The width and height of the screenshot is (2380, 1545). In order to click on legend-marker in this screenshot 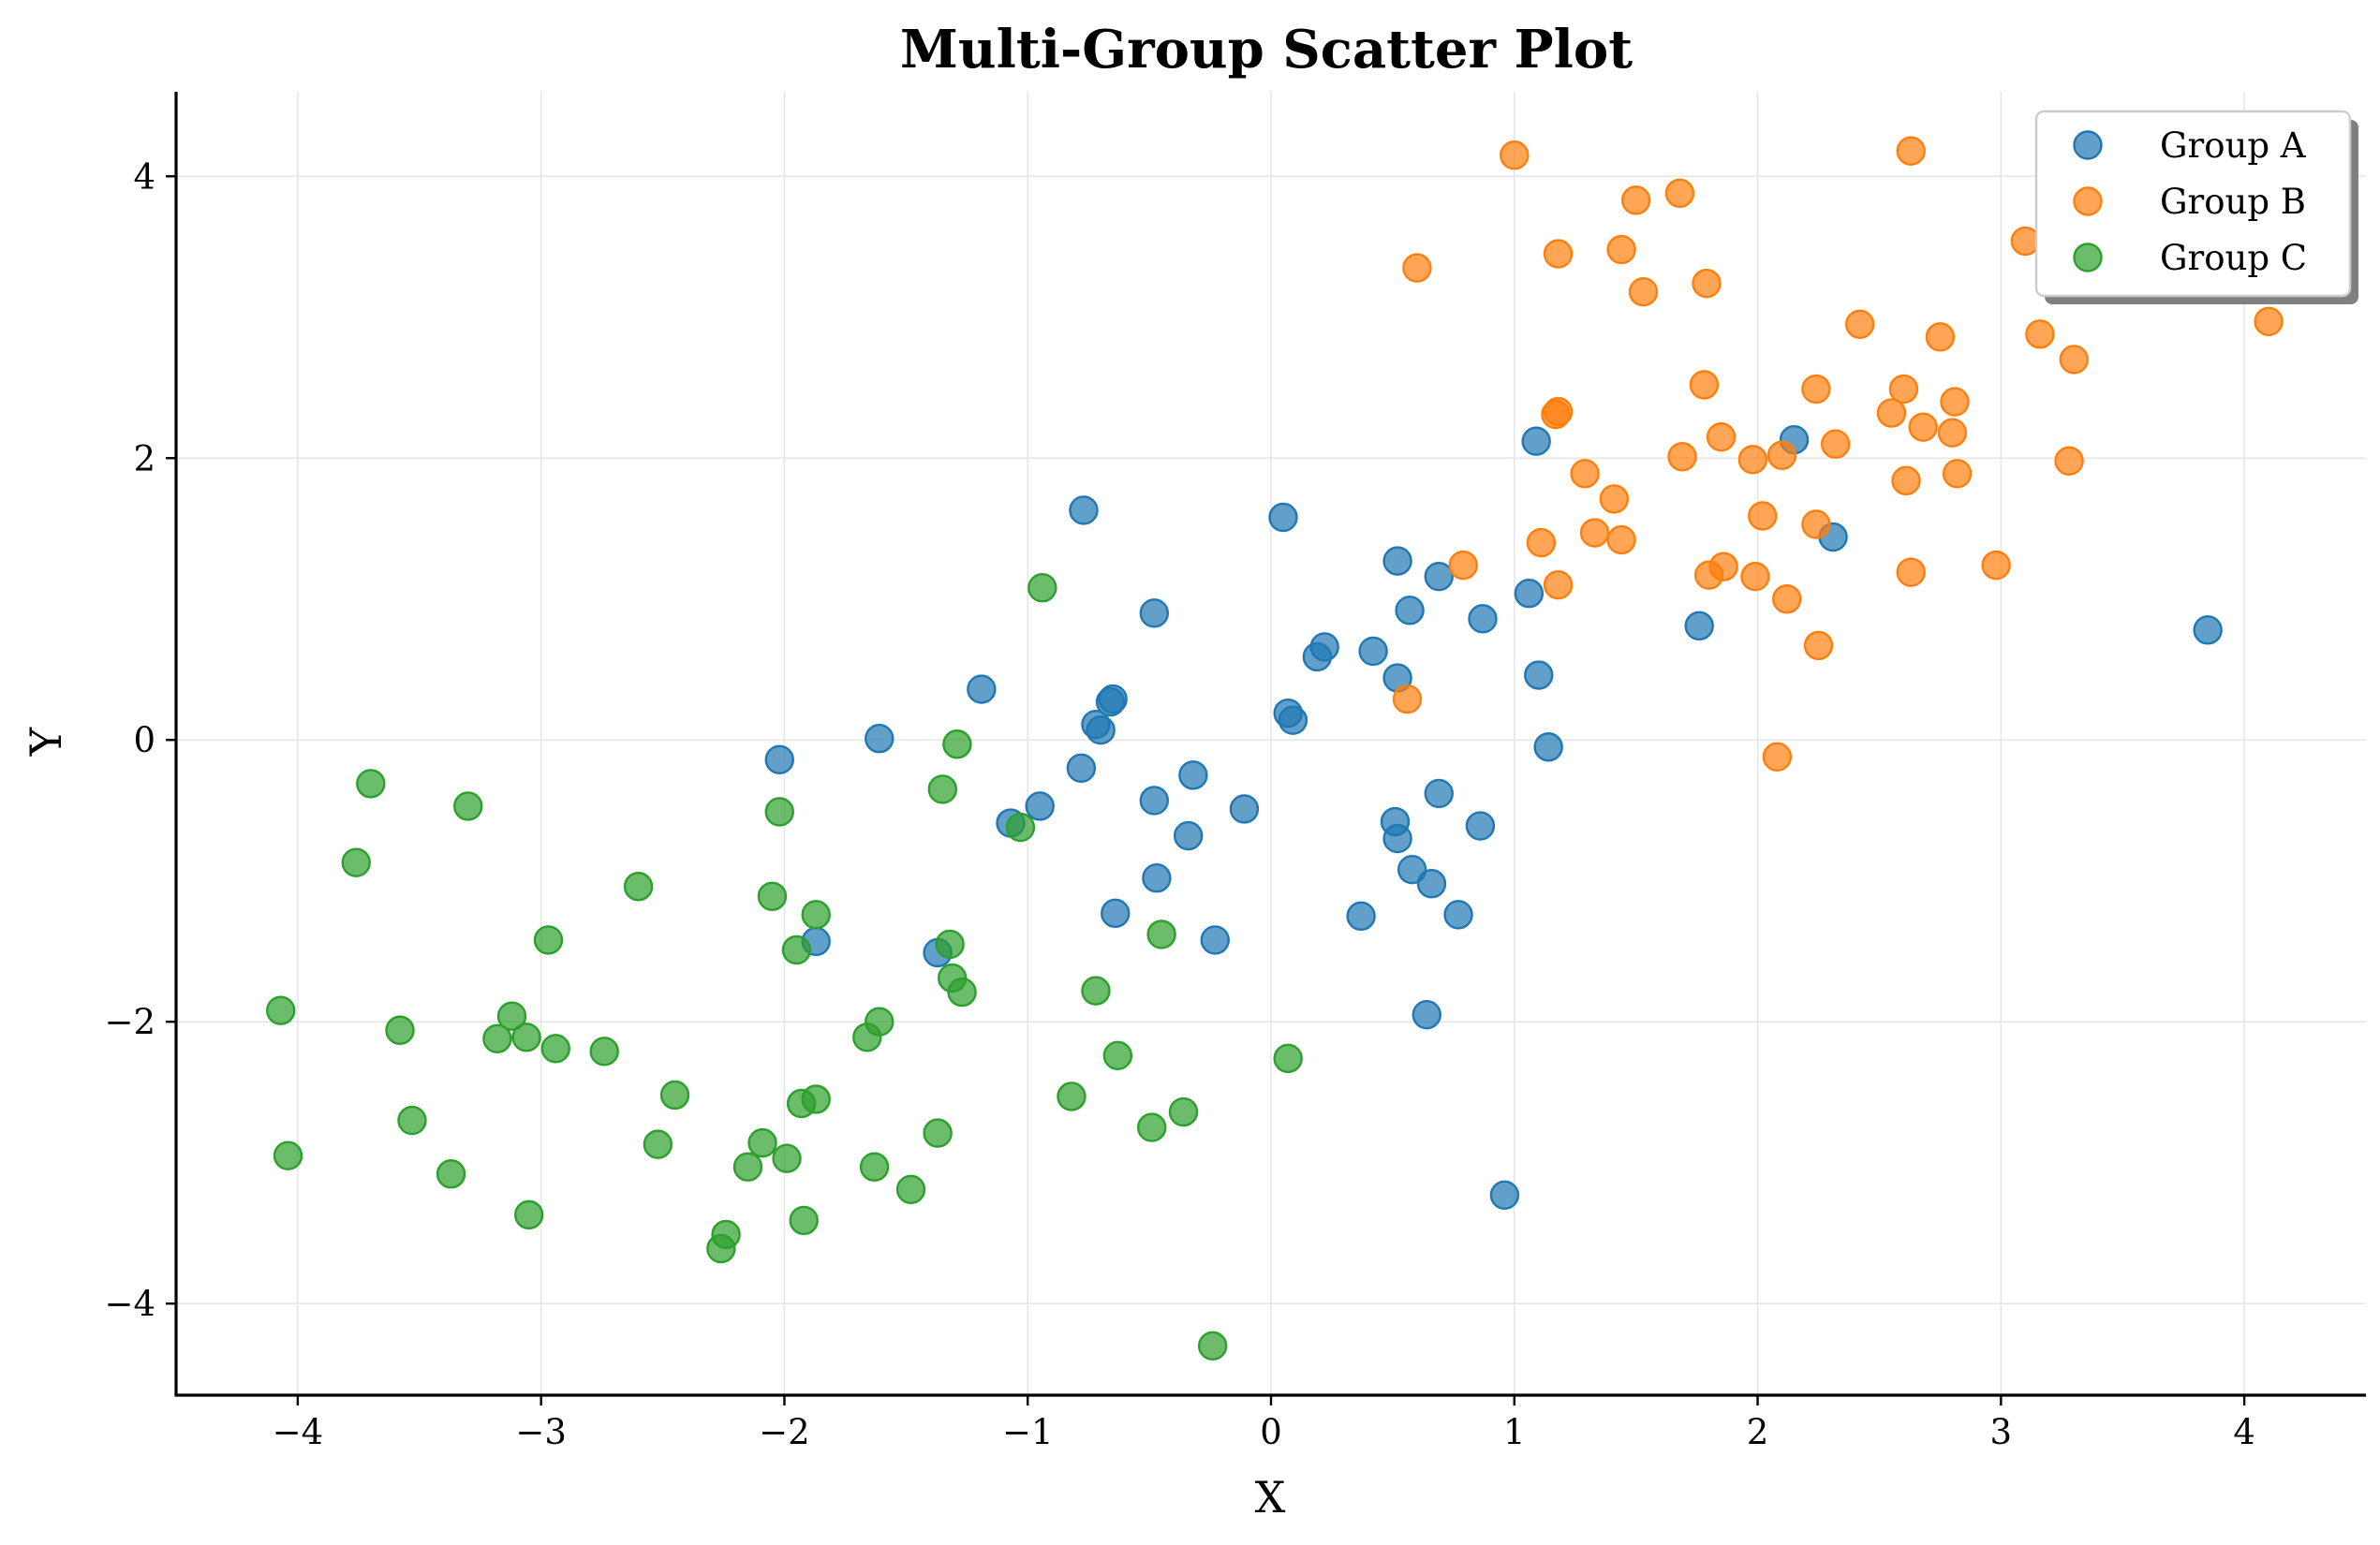, I will do `click(2088, 145)`.